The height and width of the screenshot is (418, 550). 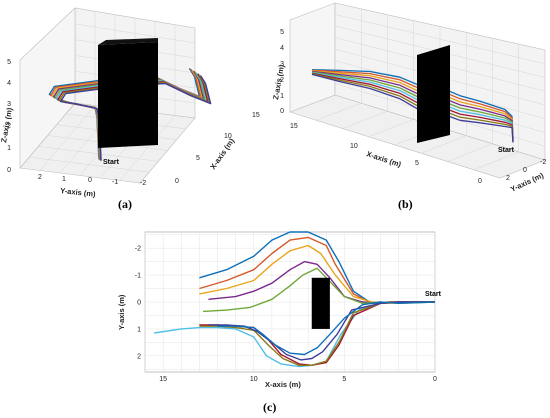 What do you see at coordinates (405, 204) in the screenshot?
I see `panel-b-label: (b)` at bounding box center [405, 204].